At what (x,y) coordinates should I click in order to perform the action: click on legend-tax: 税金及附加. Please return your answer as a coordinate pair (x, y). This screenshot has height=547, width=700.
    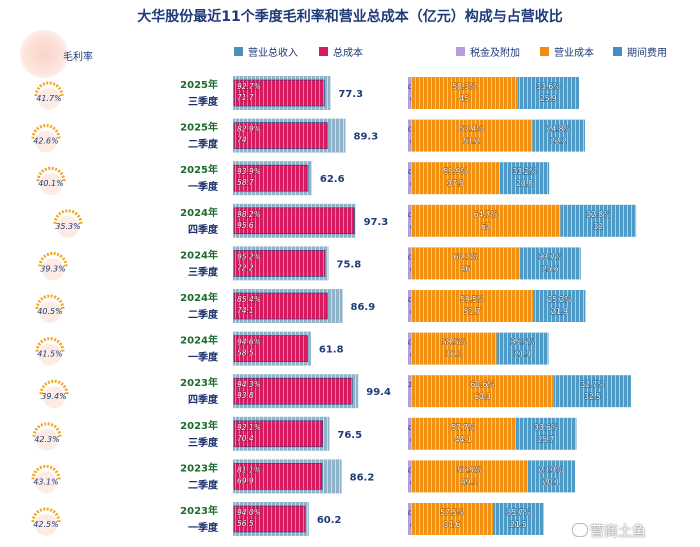
    Looking at the image, I should click on (487, 51).